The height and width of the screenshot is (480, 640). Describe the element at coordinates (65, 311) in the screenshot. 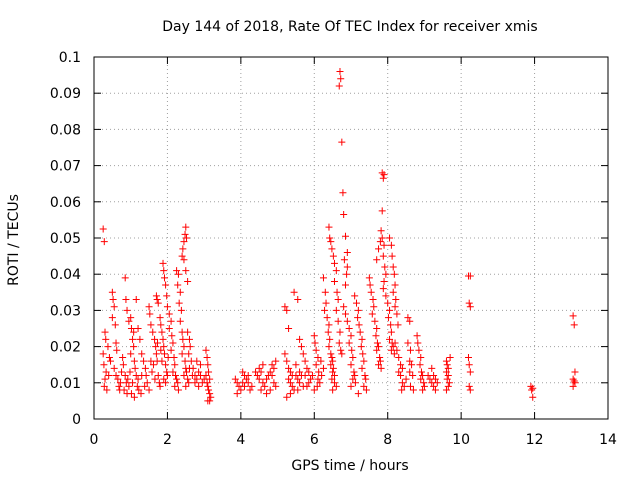

I see `y-tick-label: 0.03` at that location.